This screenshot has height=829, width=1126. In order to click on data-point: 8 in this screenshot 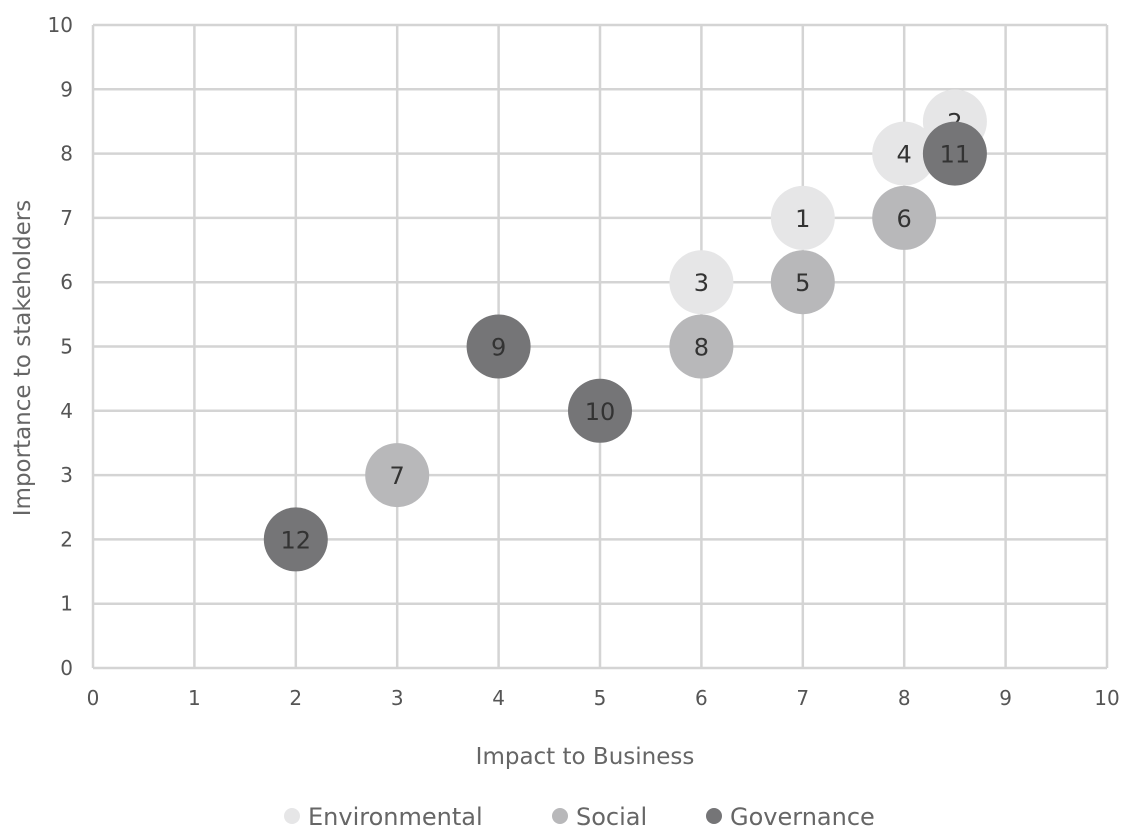, I will do `click(701, 346)`.